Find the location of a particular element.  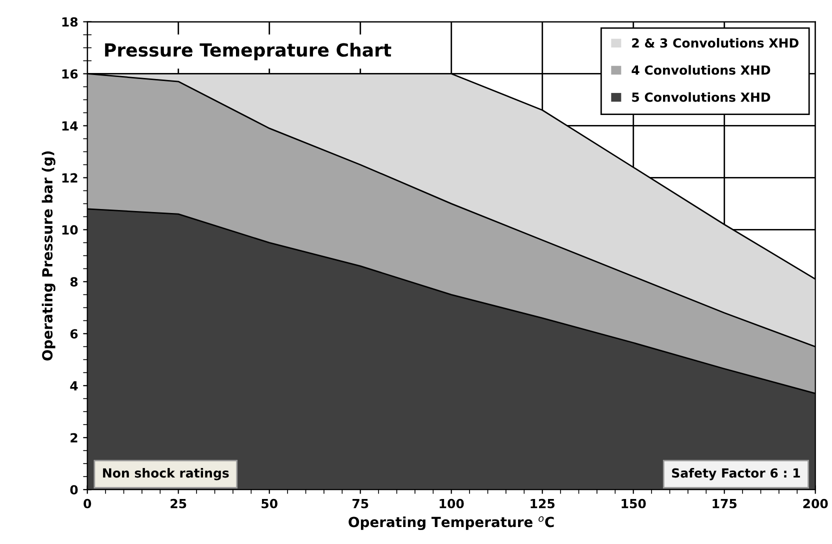

y-tick-label: 4 is located at coordinates (74, 385).